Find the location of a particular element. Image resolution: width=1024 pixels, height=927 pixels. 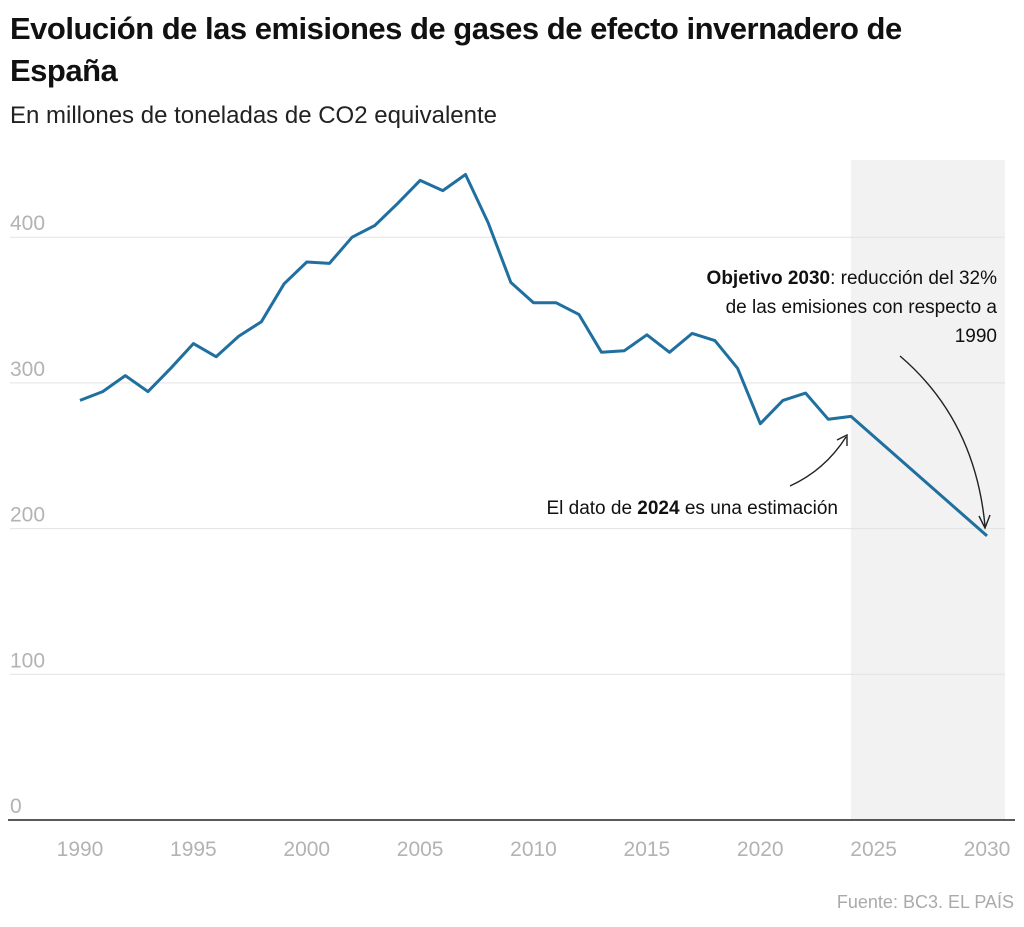

projection-shade is located at coordinates (927, 490).